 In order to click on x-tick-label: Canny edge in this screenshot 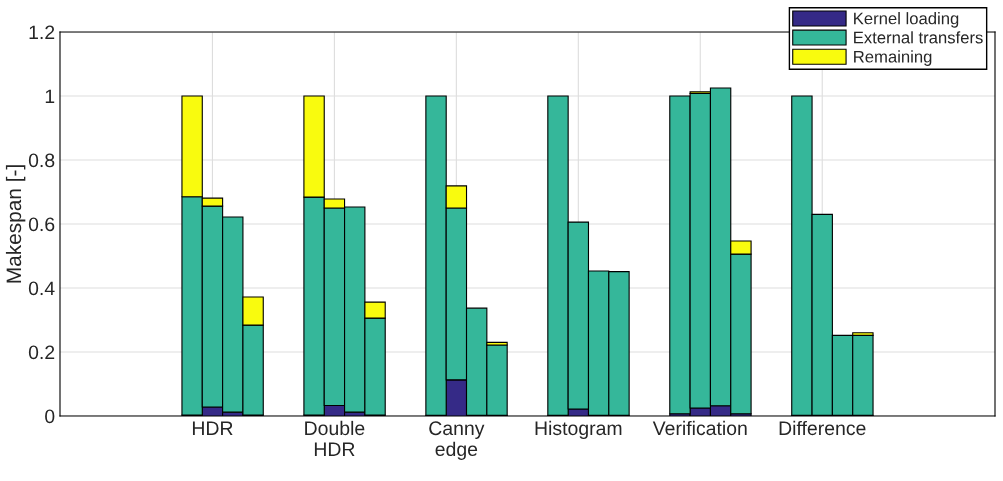, I will do `click(457, 440)`.